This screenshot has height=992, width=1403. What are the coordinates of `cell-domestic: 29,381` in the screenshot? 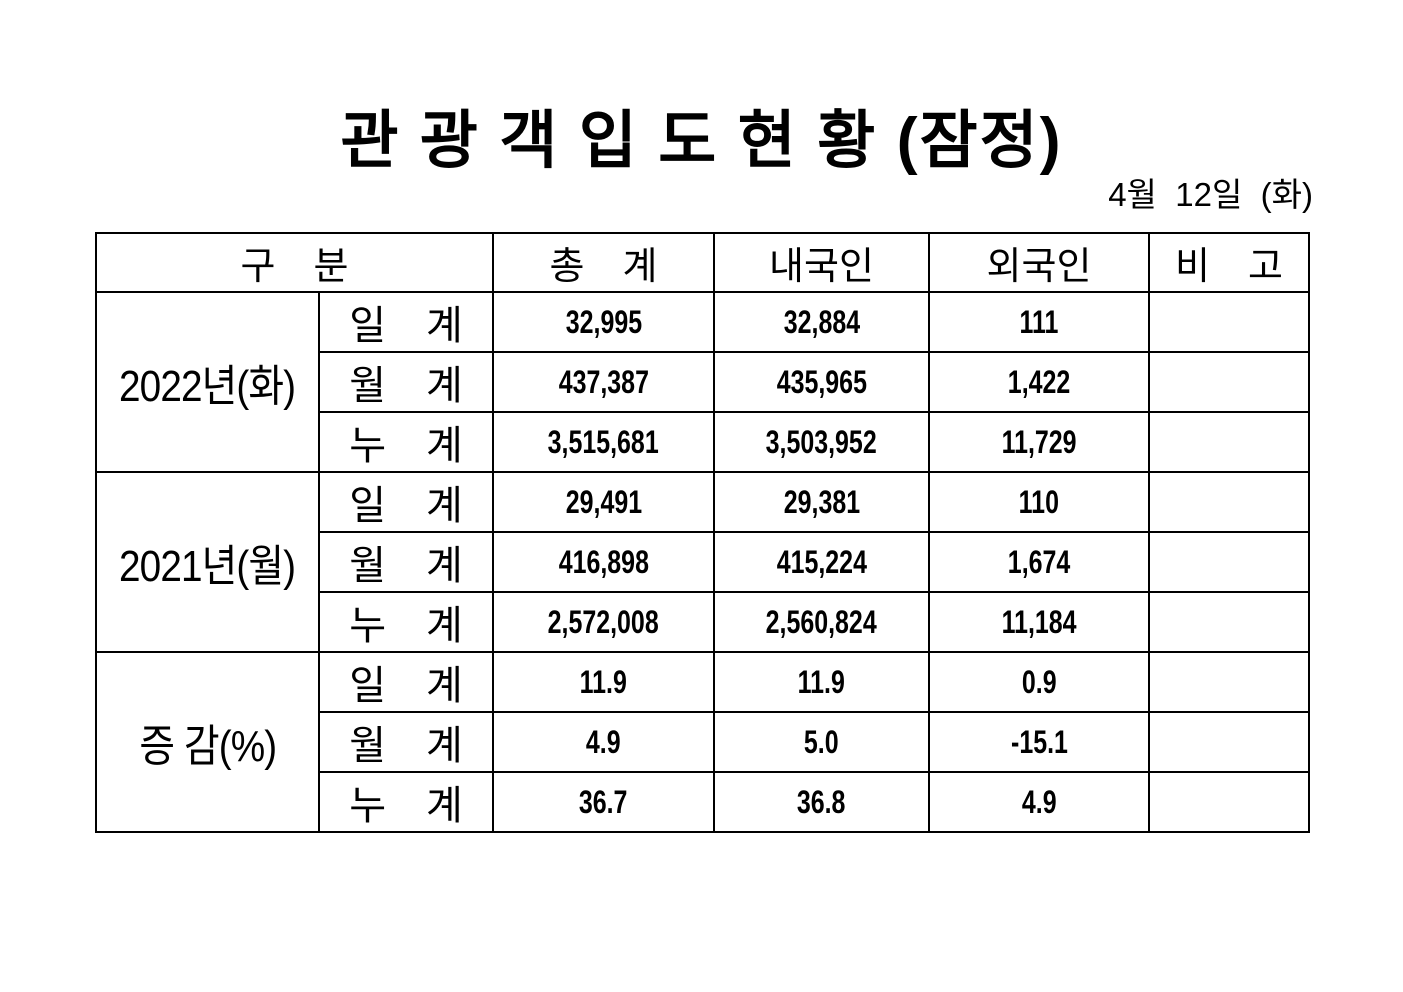 It's located at (821, 502).